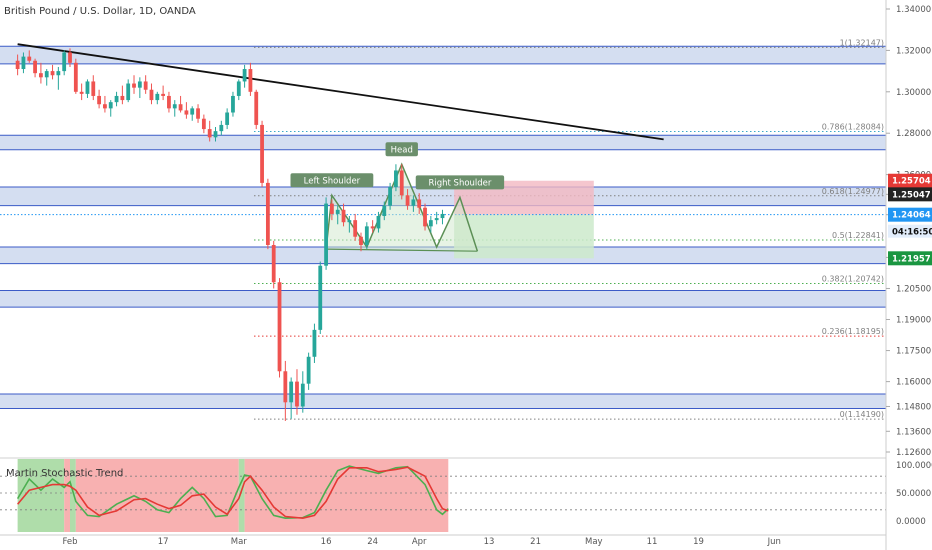 This screenshot has height=550, width=932. What do you see at coordinates (862, 414) in the screenshot?
I see `fib-label-6: 0(1.14190)` at bounding box center [862, 414].